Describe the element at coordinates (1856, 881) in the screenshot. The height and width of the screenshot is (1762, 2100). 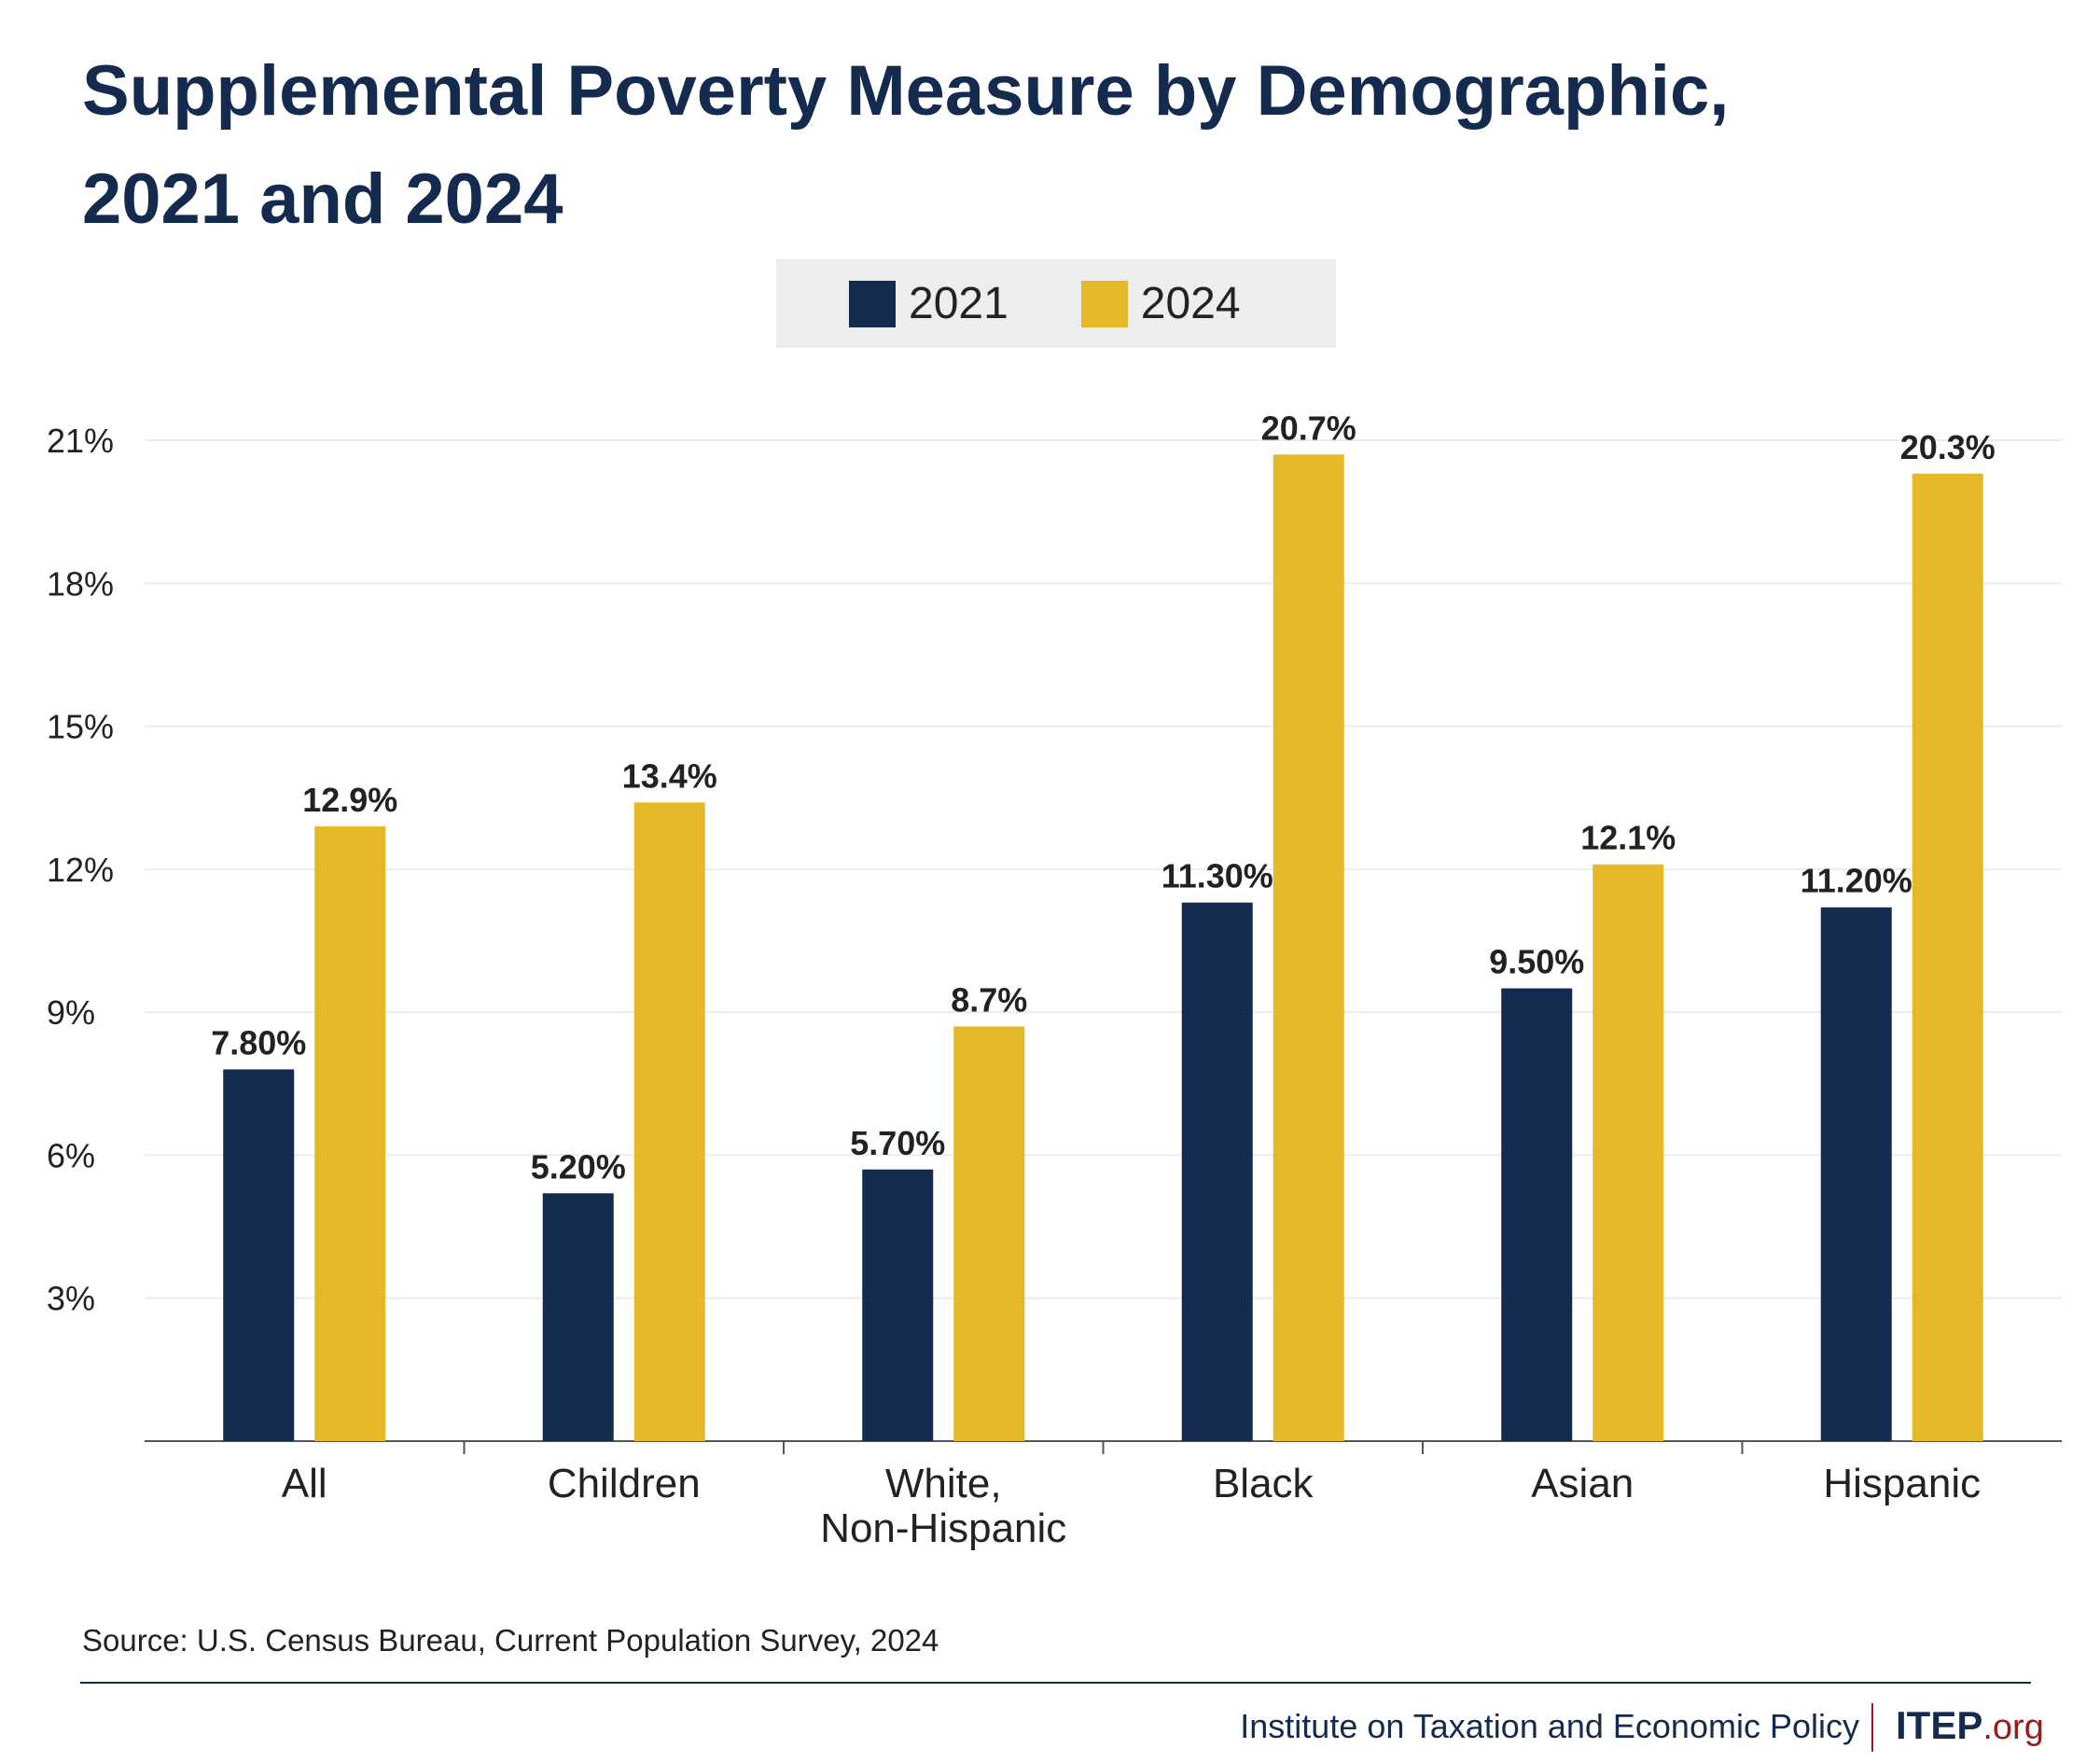
I see `data-label: 11.20%` at that location.